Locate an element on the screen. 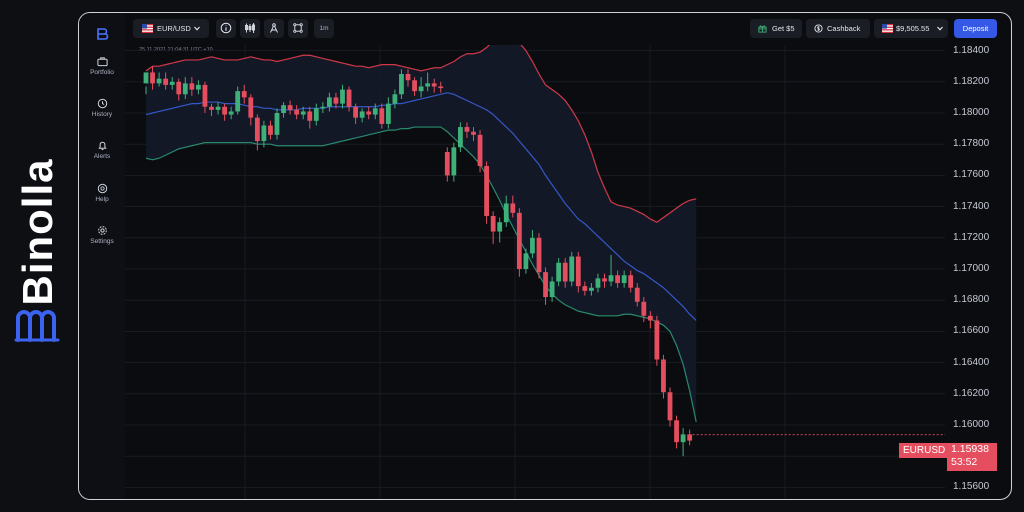 The height and width of the screenshot is (512, 1024). price-tick: 1.17000 is located at coordinates (971, 268).